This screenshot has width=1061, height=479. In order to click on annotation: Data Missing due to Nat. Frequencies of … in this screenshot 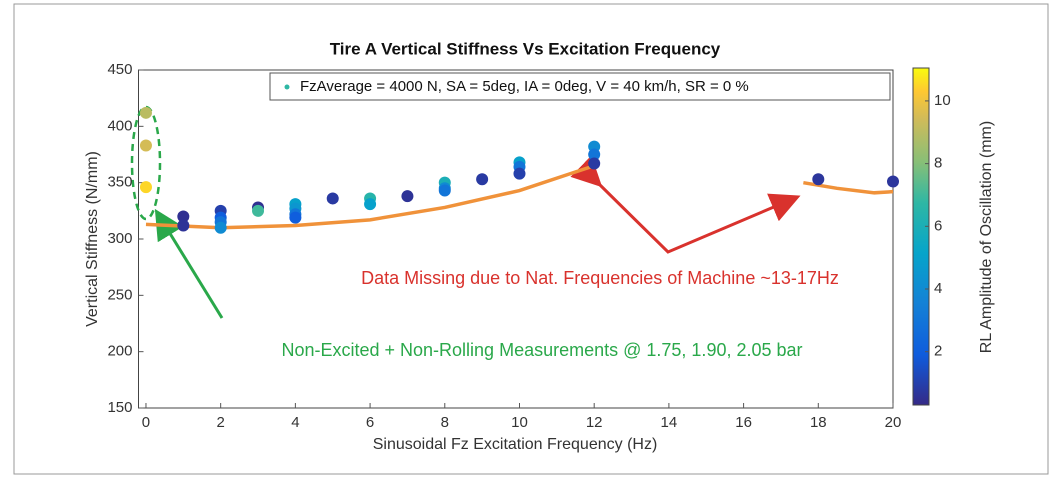, I will do `click(600, 278)`.